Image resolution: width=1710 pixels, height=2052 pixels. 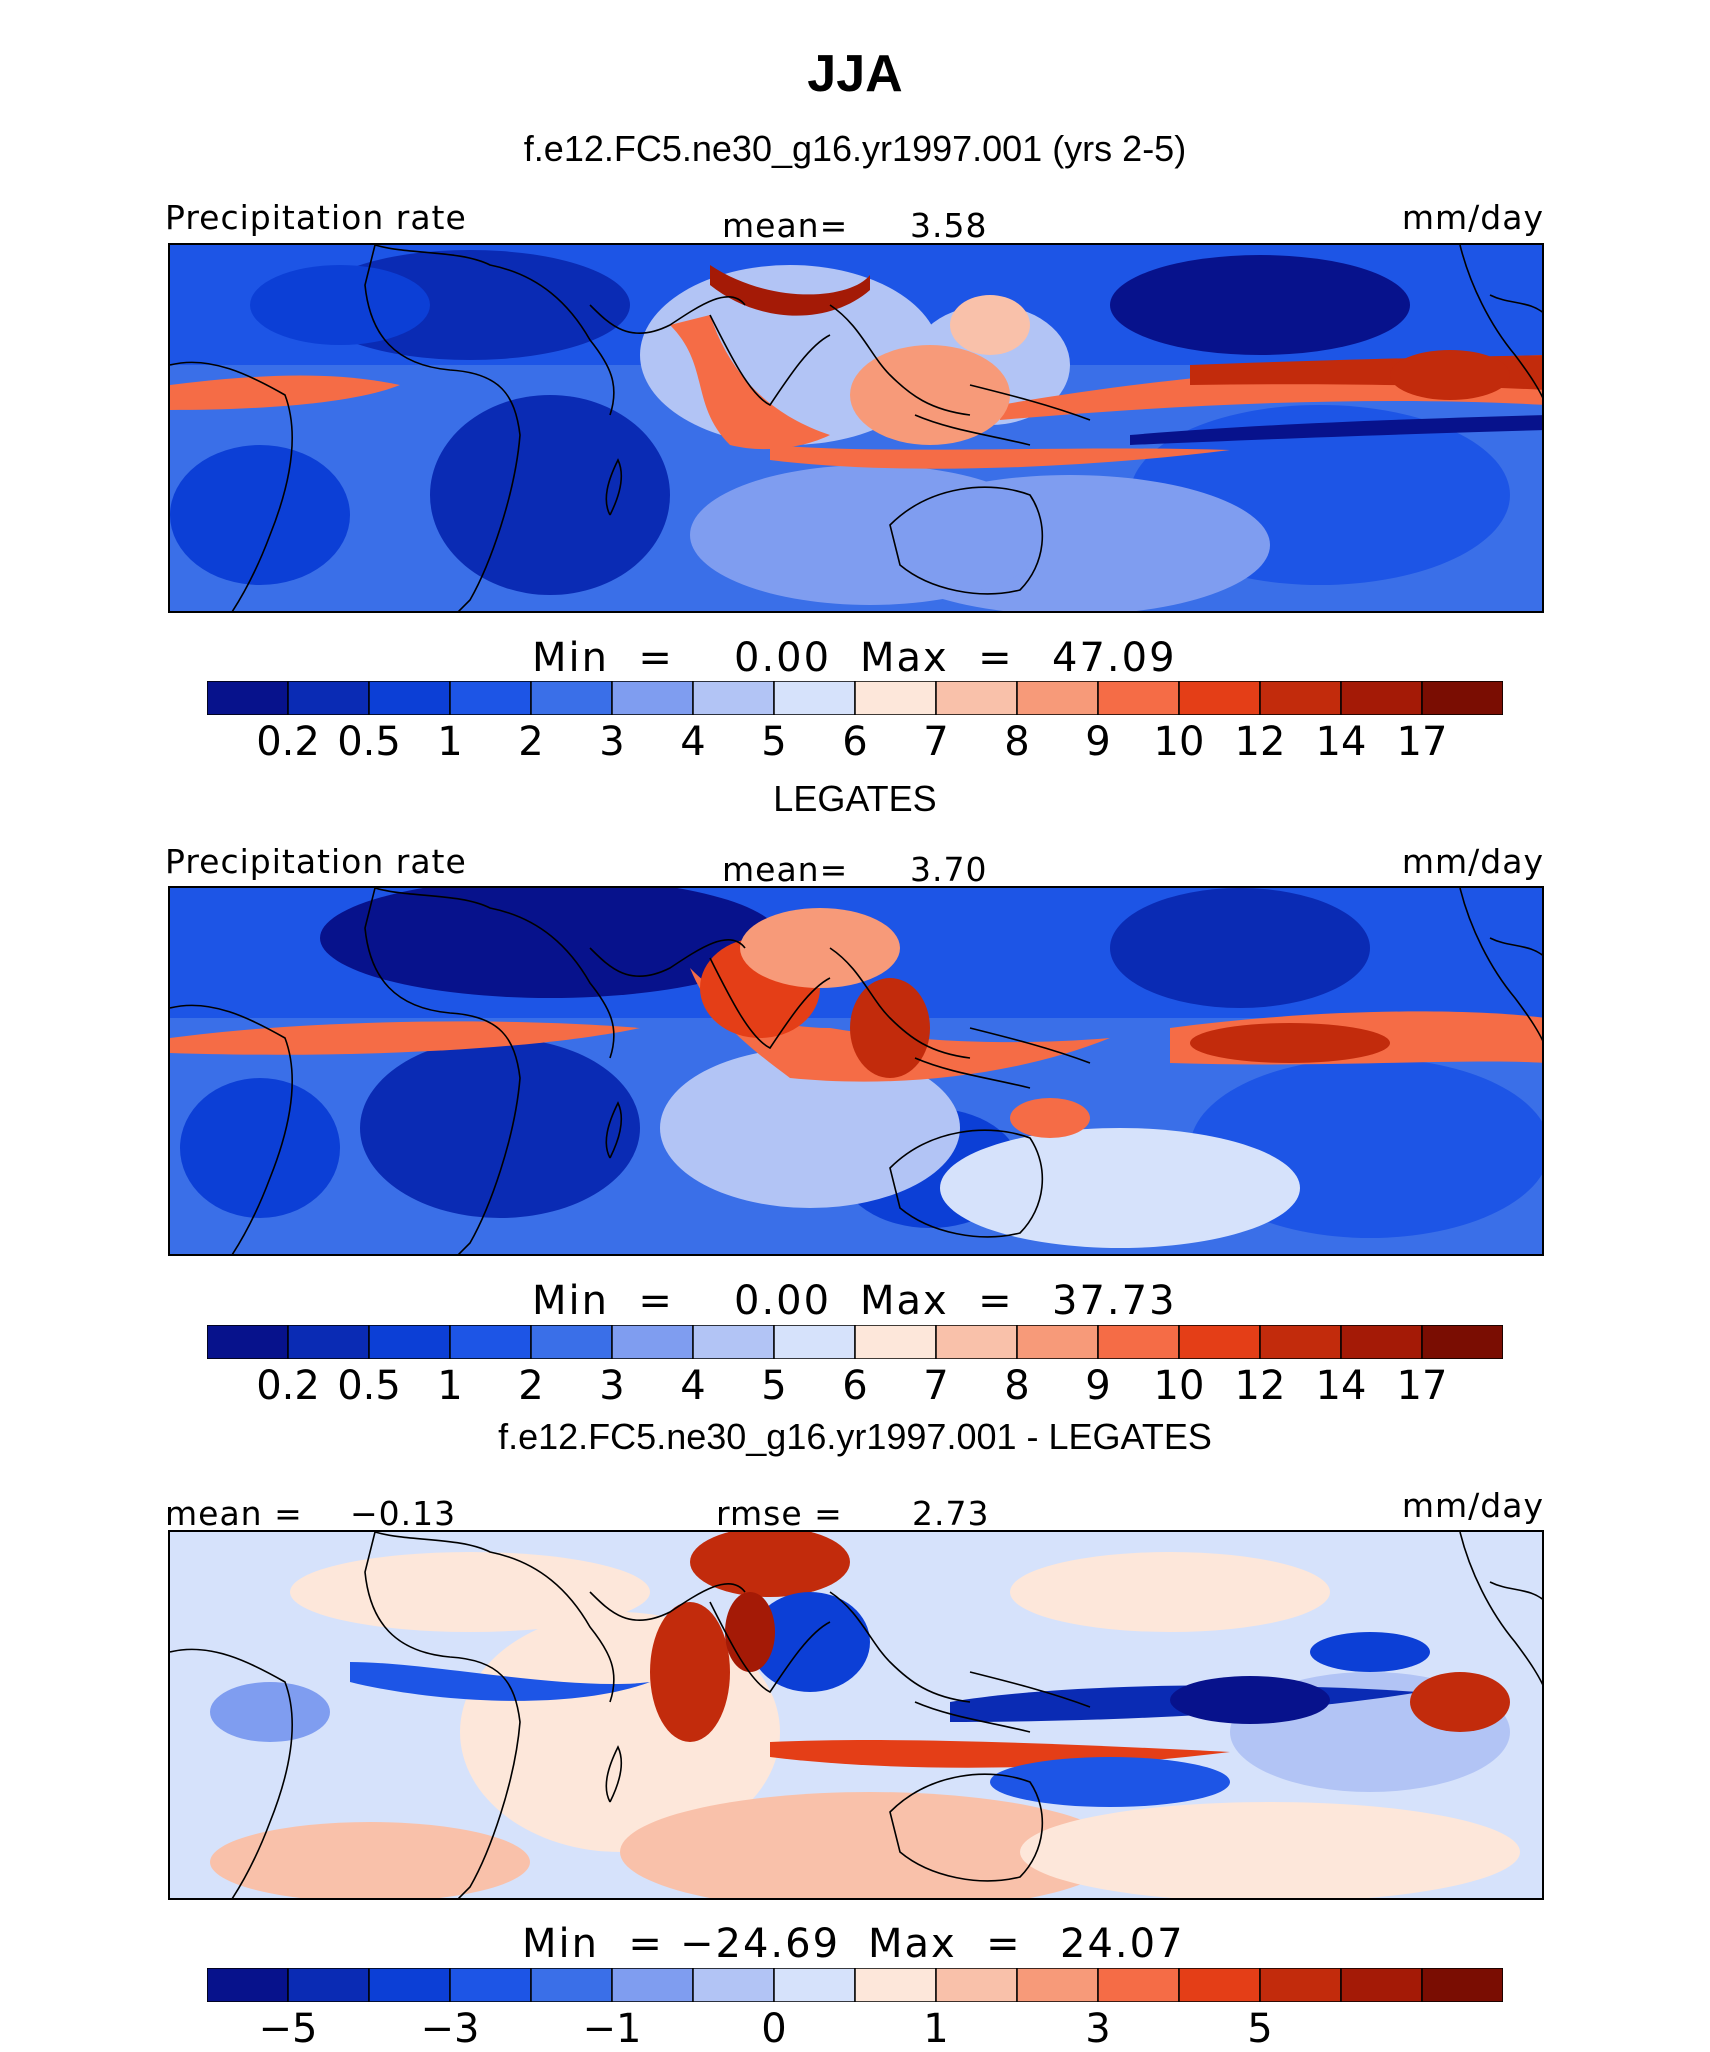 I want to click on panel-2-mean-label: mean=, so click(x=785, y=869).